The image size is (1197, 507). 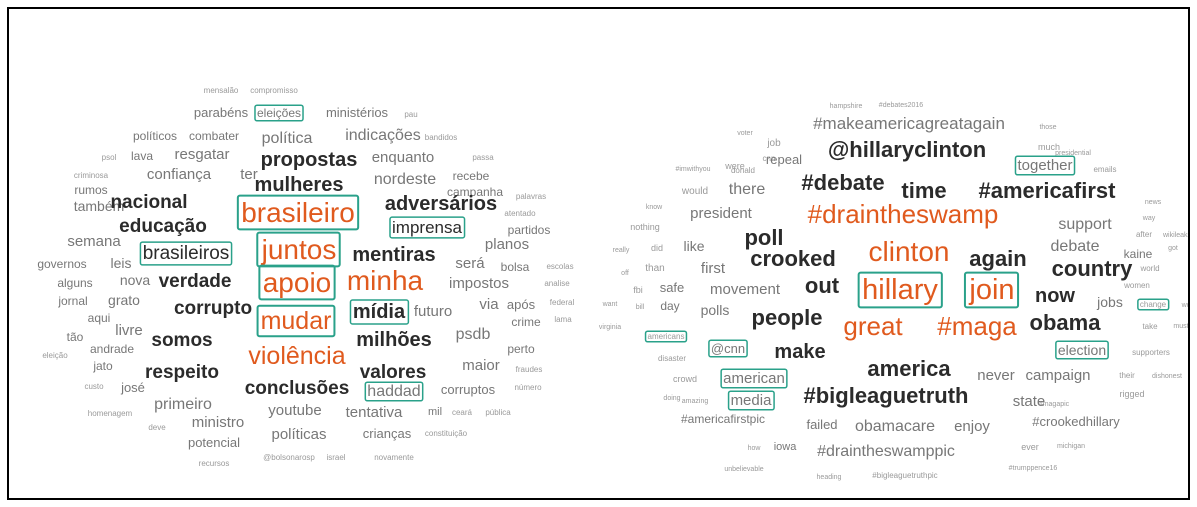 I want to click on highlight-box-haddad, so click(x=394, y=391).